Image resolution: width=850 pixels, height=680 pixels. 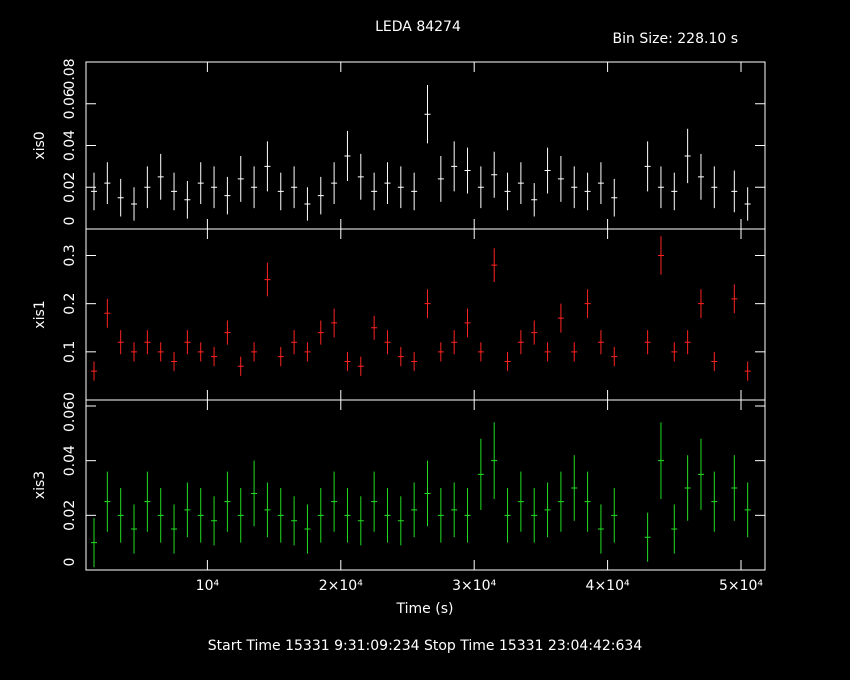 What do you see at coordinates (70, 255) in the screenshot?
I see `y-tick-label: 0.3` at bounding box center [70, 255].